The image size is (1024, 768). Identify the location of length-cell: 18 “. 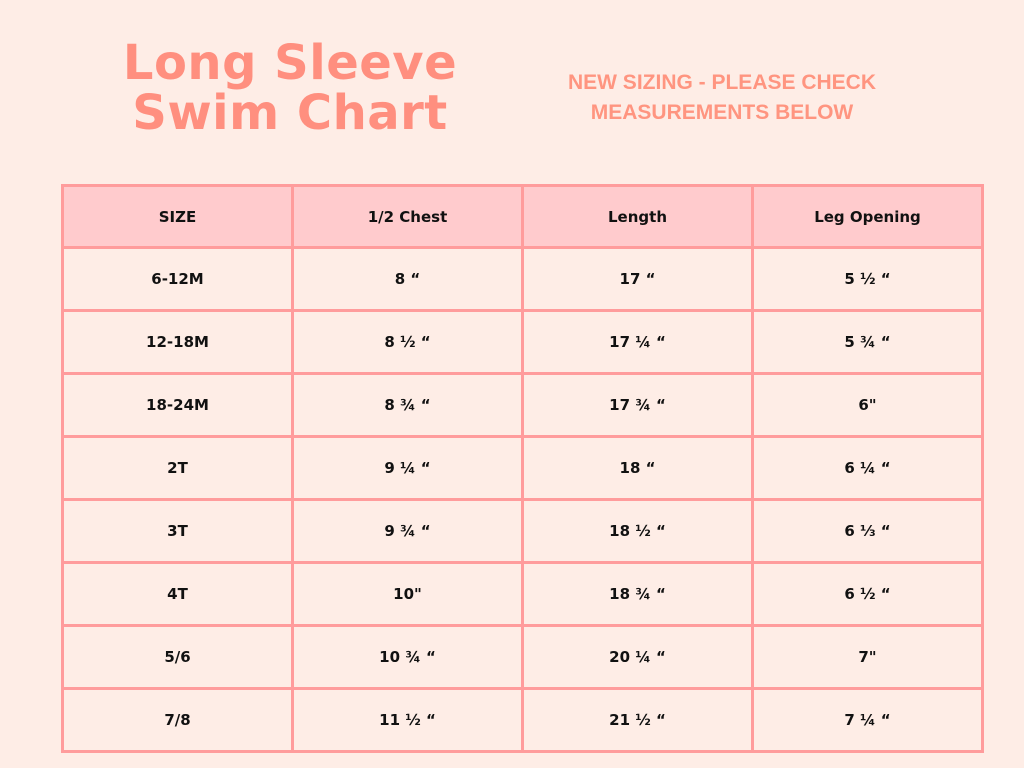
(637, 468).